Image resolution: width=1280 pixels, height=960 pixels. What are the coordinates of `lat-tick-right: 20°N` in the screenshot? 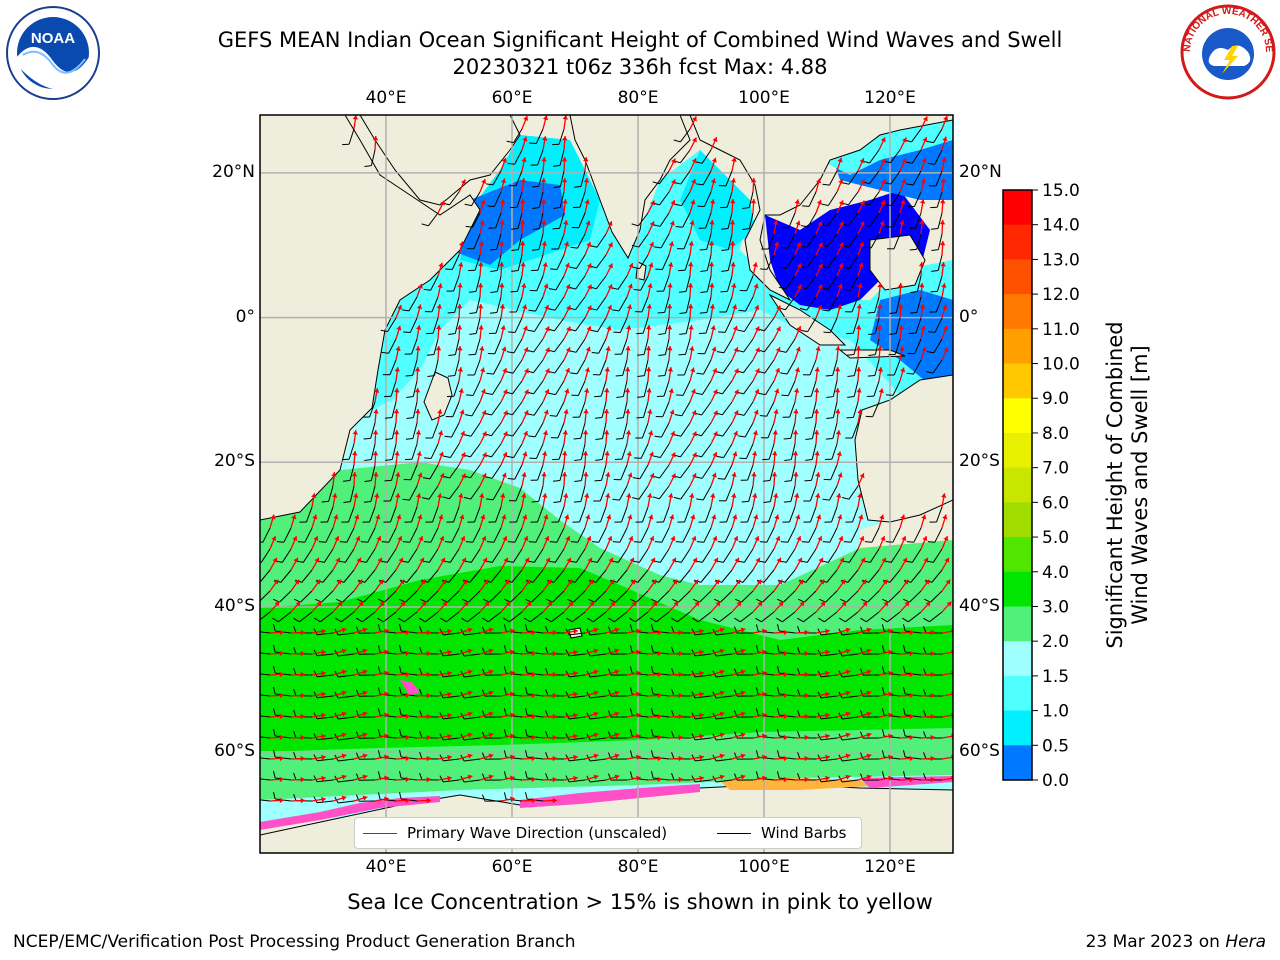 It's located at (980, 171).